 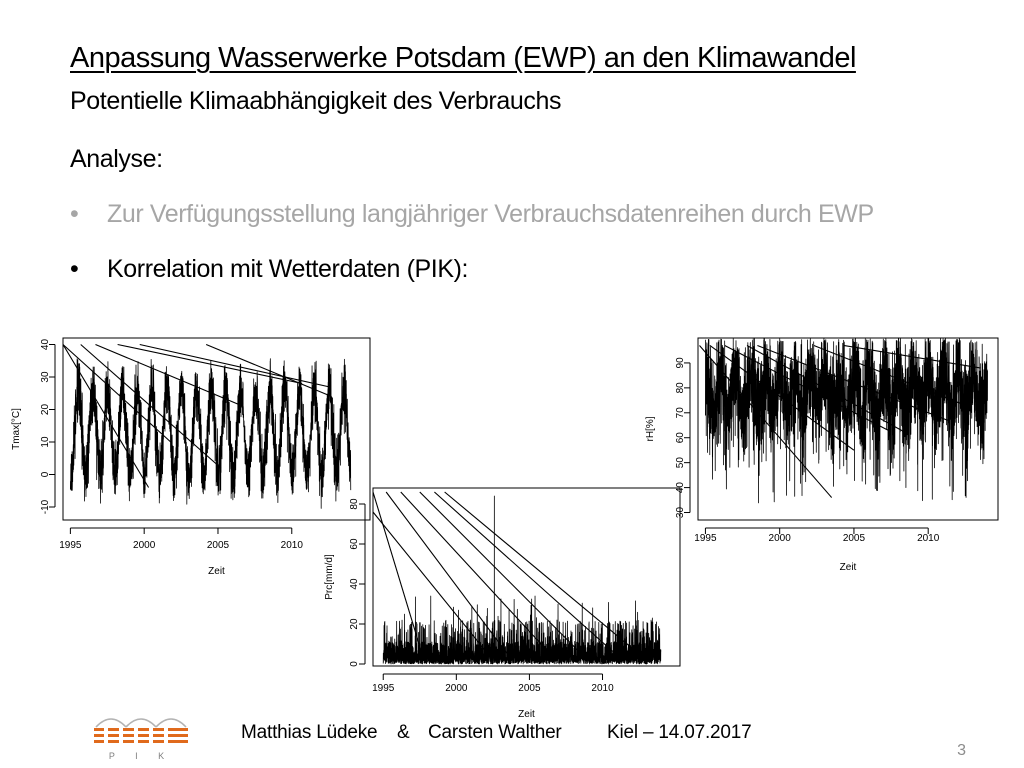 What do you see at coordinates (116, 159) in the screenshot?
I see `section-heading: Analyse:` at bounding box center [116, 159].